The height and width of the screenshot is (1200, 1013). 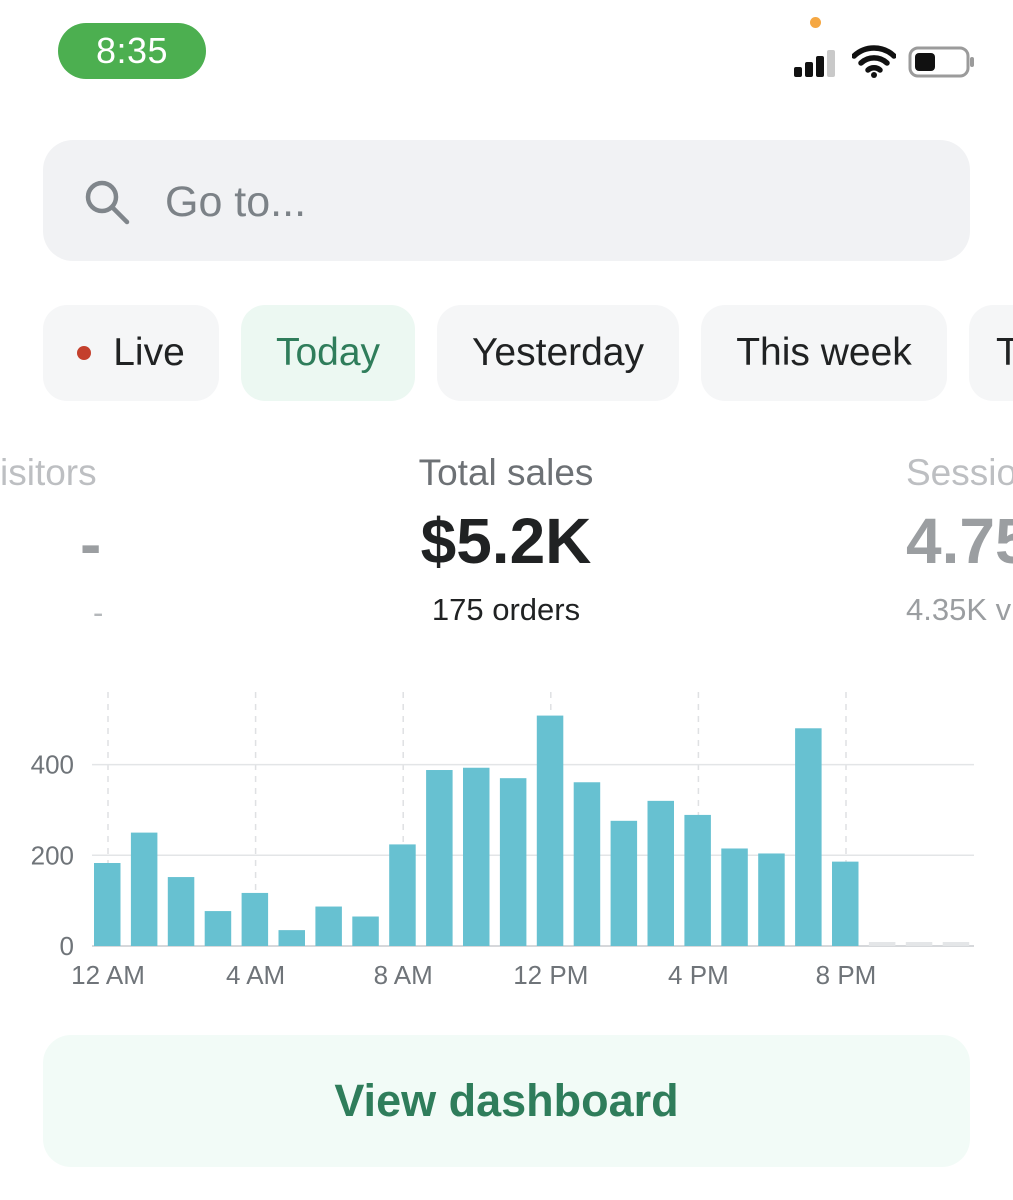 What do you see at coordinates (698, 975) in the screenshot?
I see `chart-x-tick-label: 4 PM` at bounding box center [698, 975].